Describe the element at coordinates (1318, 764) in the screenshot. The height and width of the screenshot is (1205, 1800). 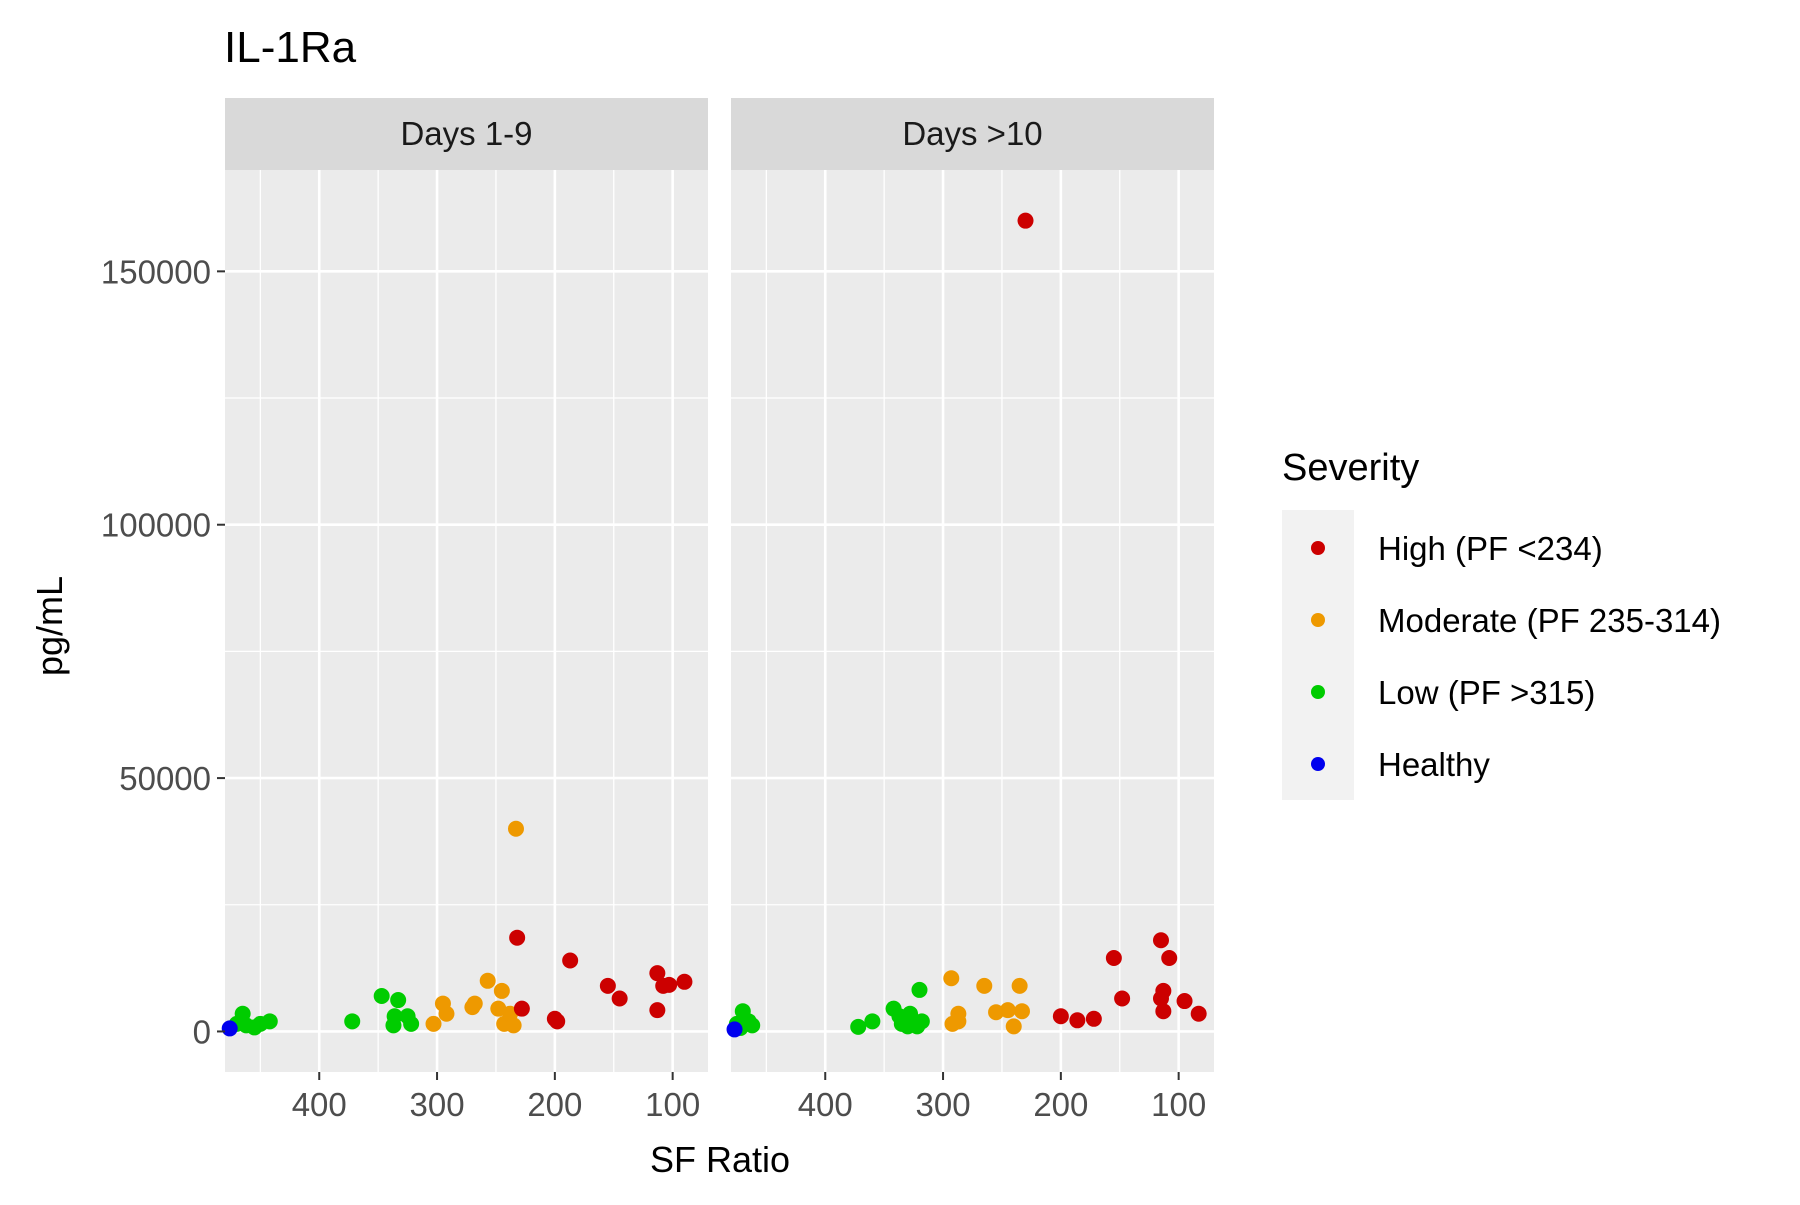
I see `legend-key-healthy` at that location.